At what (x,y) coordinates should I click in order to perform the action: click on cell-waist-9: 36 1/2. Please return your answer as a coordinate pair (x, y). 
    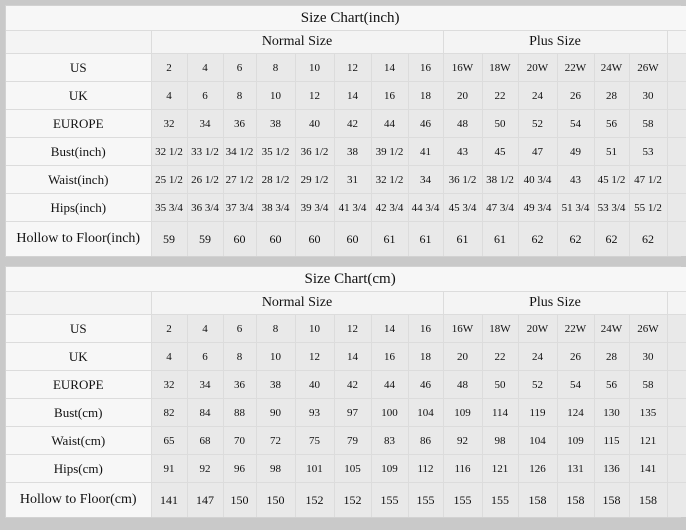
    Looking at the image, I should click on (462, 179).